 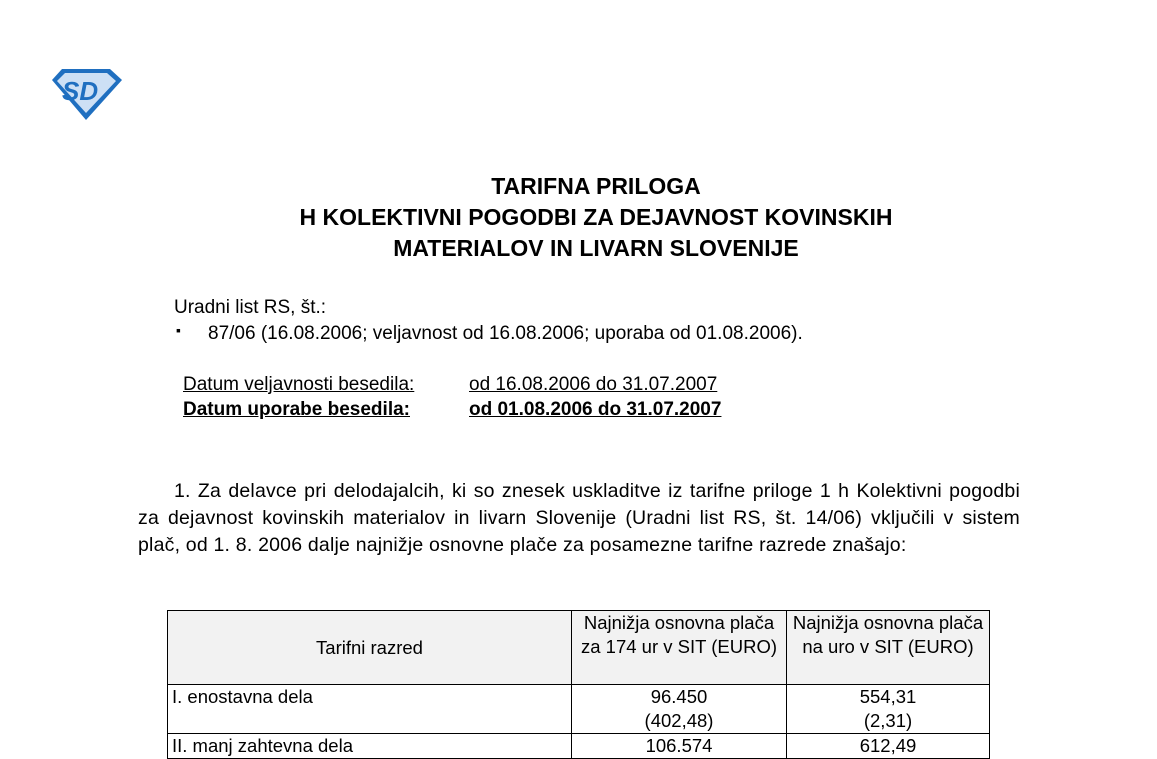 What do you see at coordinates (299, 384) in the screenshot?
I see `validity-label: Datum veljavnosti besedila:` at bounding box center [299, 384].